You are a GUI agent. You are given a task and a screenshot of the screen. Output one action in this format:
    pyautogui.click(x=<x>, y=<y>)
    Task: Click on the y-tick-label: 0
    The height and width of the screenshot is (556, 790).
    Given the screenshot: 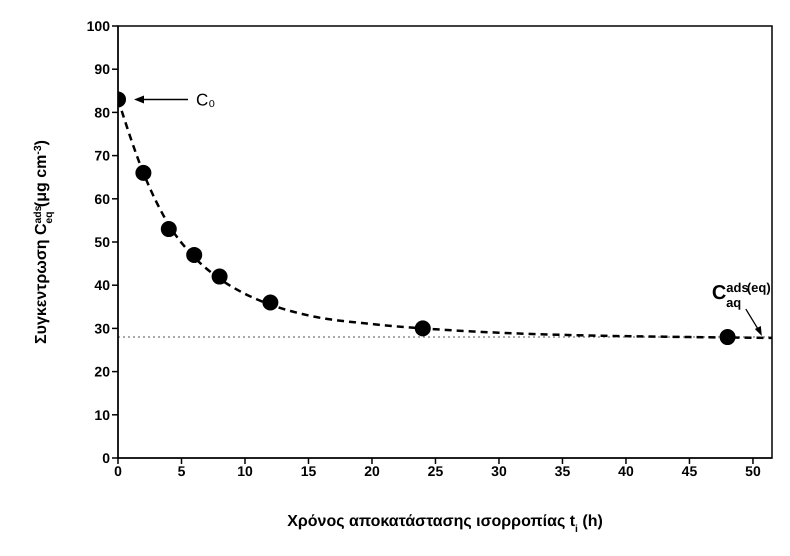 What is the action you would take?
    pyautogui.click(x=106, y=458)
    